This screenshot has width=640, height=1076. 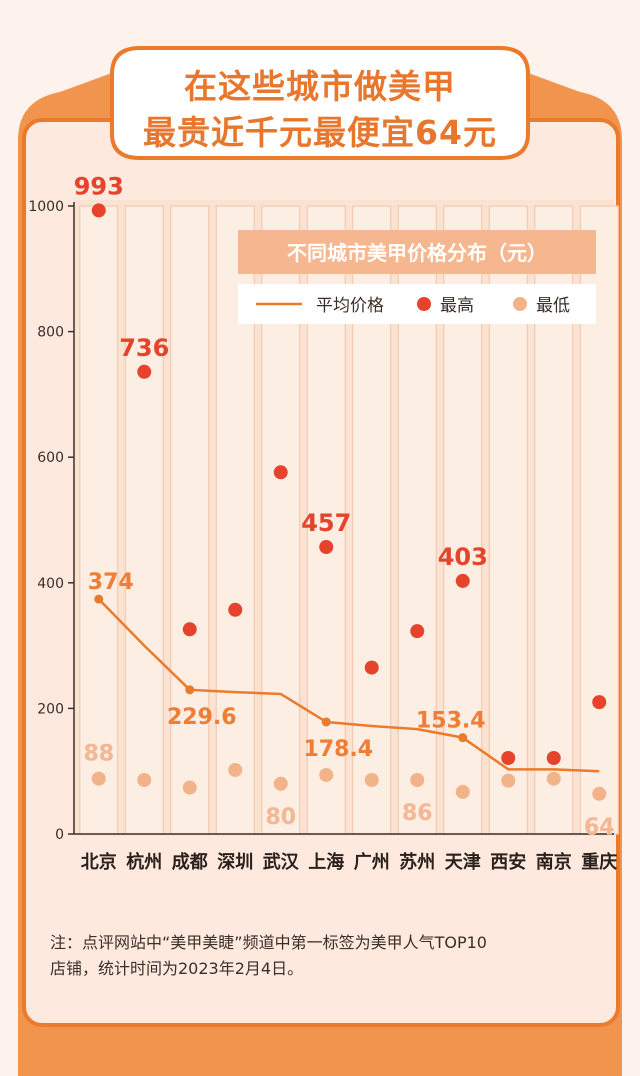 What do you see at coordinates (202, 717) in the screenshot?
I see `value-label: 229.6` at bounding box center [202, 717].